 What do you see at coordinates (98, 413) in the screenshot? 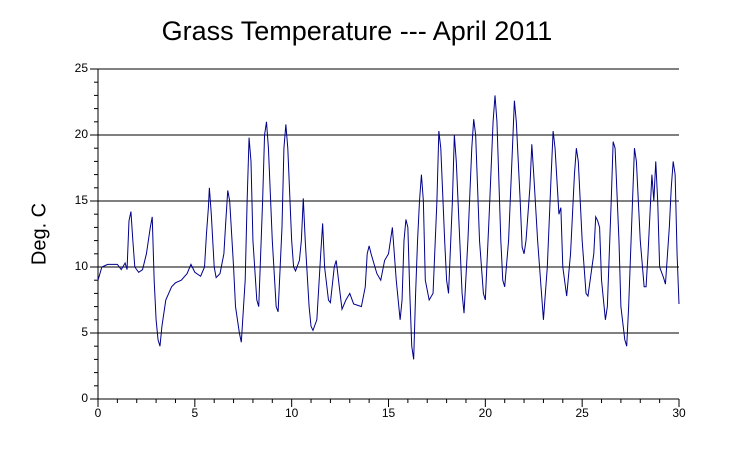
I see `x-tick-label: 0` at bounding box center [98, 413].